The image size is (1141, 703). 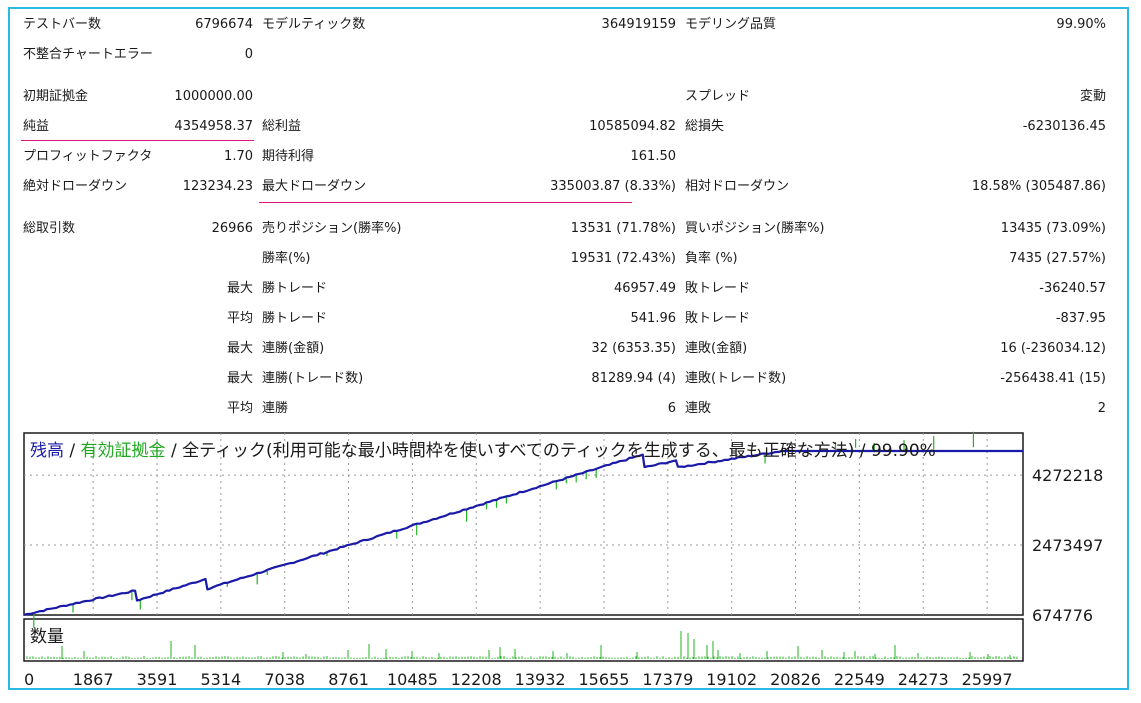 What do you see at coordinates (1081, 24) in the screenshot?
I see `stat-value: 99.90%` at bounding box center [1081, 24].